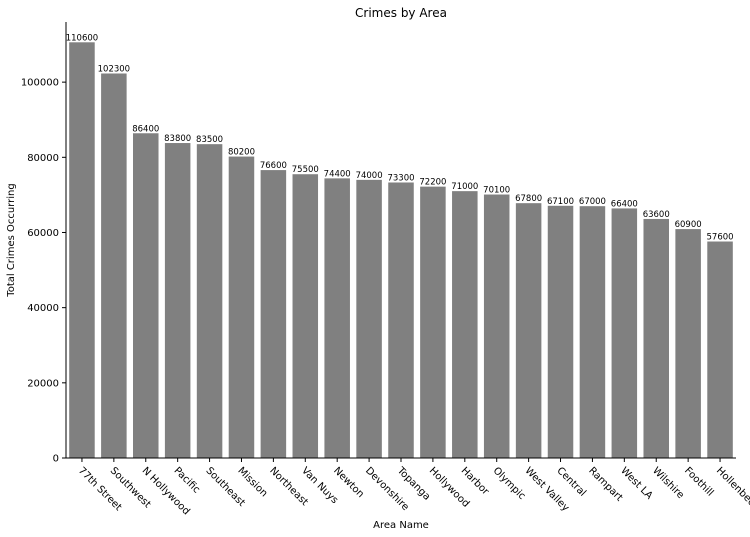  Describe the element at coordinates (305, 316) in the screenshot. I see `bar-van-nuys` at that location.